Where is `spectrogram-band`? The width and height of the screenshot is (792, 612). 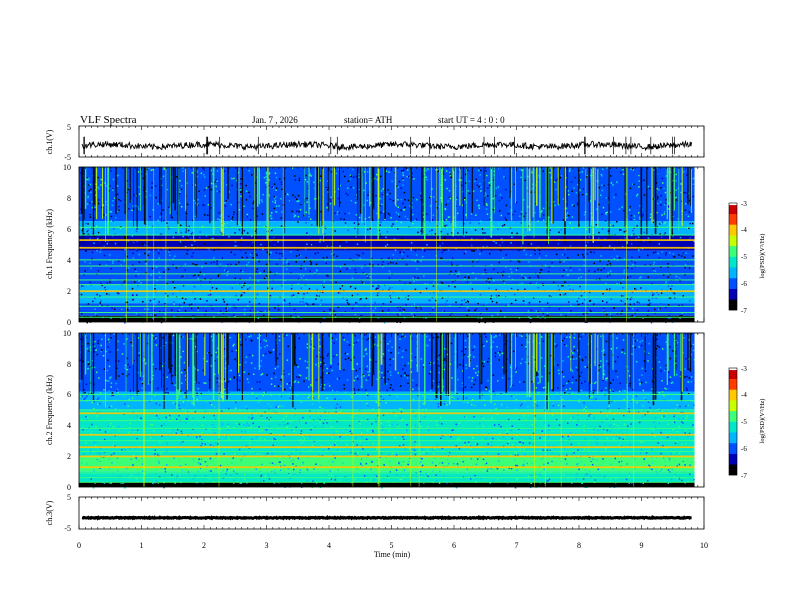
spectrogram-band is located at coordinates (387, 306).